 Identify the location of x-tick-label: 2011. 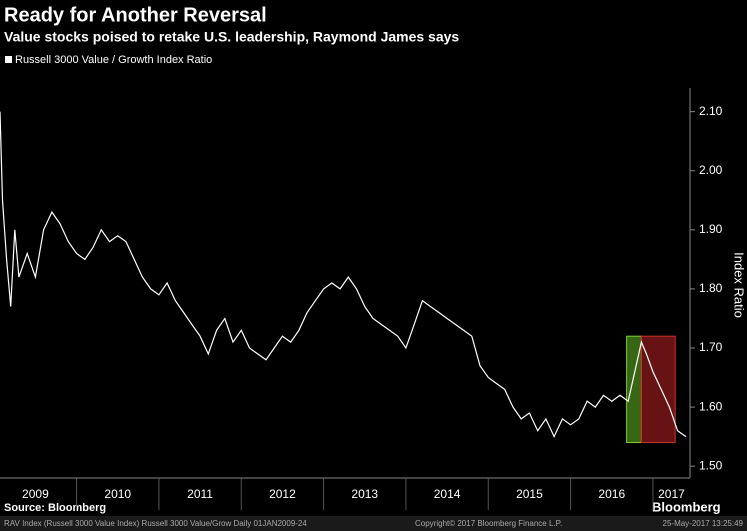
(200, 494).